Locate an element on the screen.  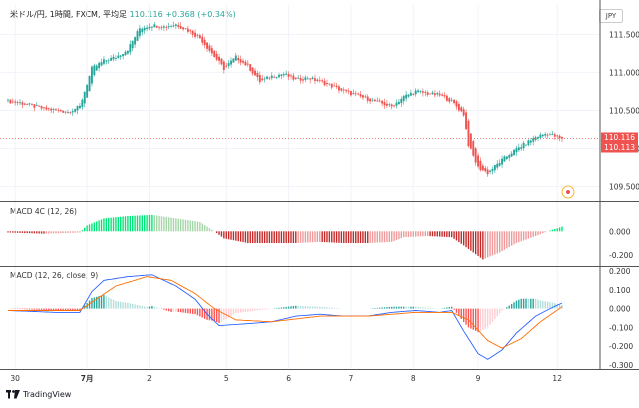
last-value: 110.116 is located at coordinates (146, 14).